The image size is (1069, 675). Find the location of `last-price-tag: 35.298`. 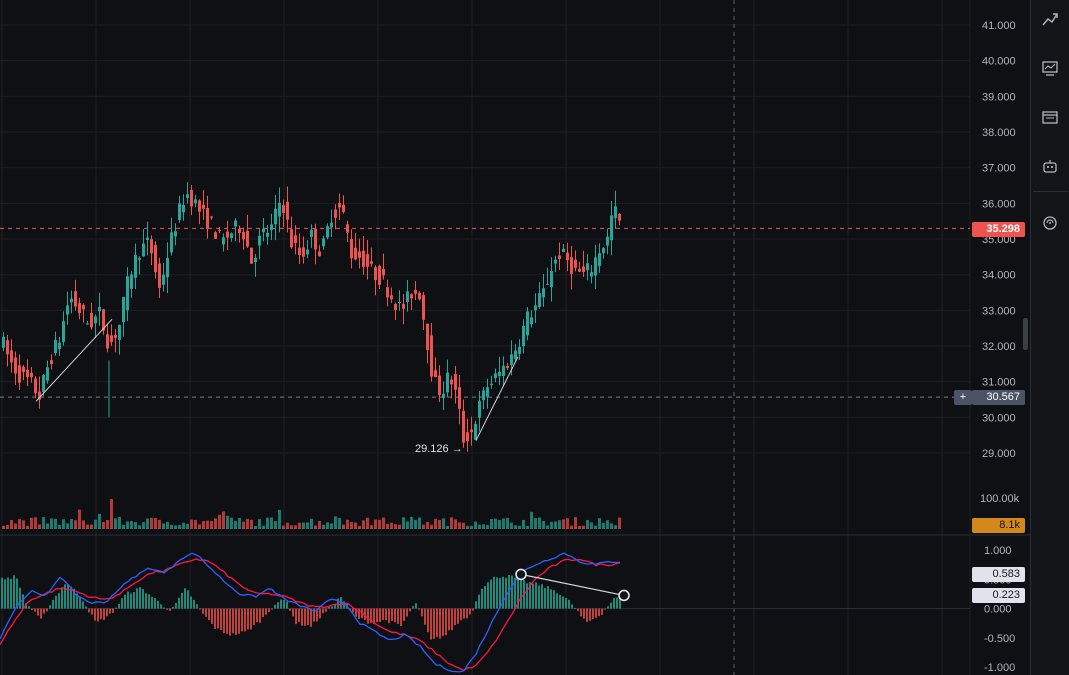

last-price-tag: 35.298 is located at coordinates (998, 229).